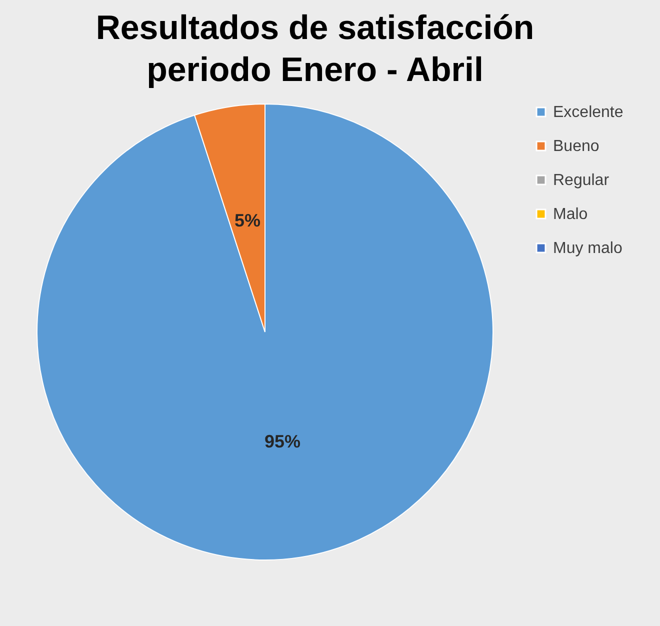 The height and width of the screenshot is (626, 660). Describe the element at coordinates (315, 49) in the screenshot. I see `chart-title: Resultados de satisfacción periodo Enero - Abril` at that location.